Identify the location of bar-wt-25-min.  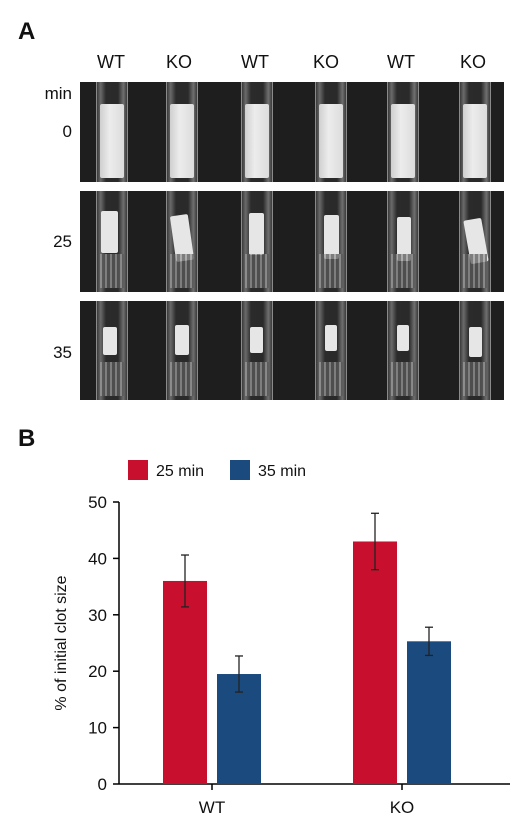
(185, 682).